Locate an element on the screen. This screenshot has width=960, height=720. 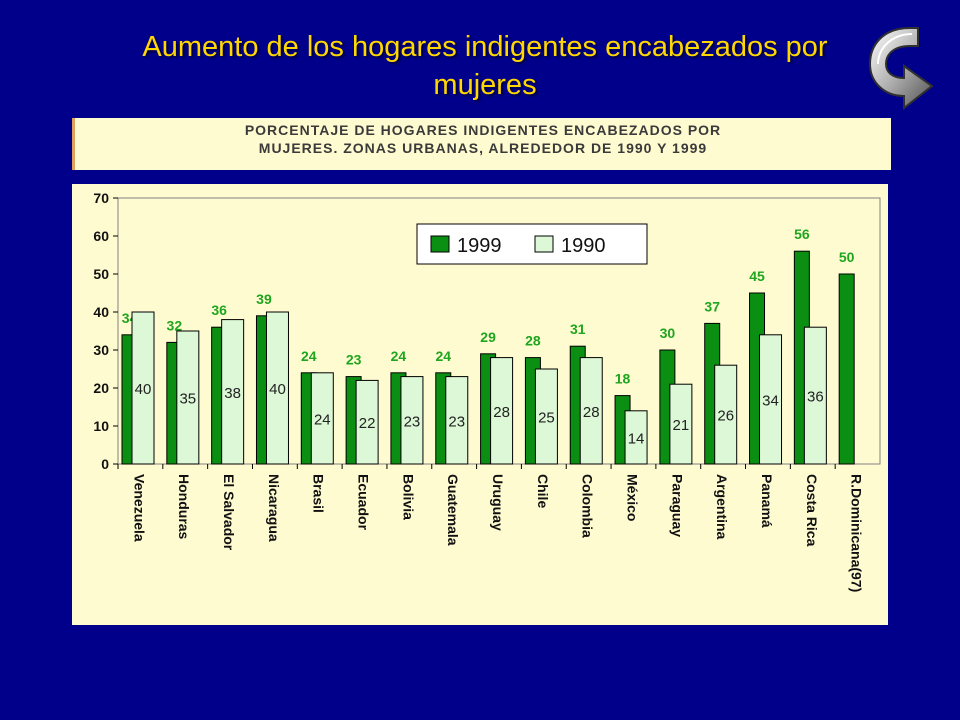
legend-label-1990: 1990 is located at coordinates (583, 246).